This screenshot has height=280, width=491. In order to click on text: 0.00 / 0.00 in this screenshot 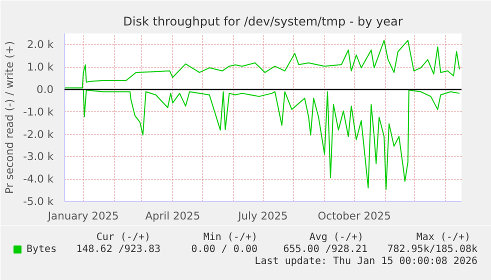, I will do `click(224, 249)`.